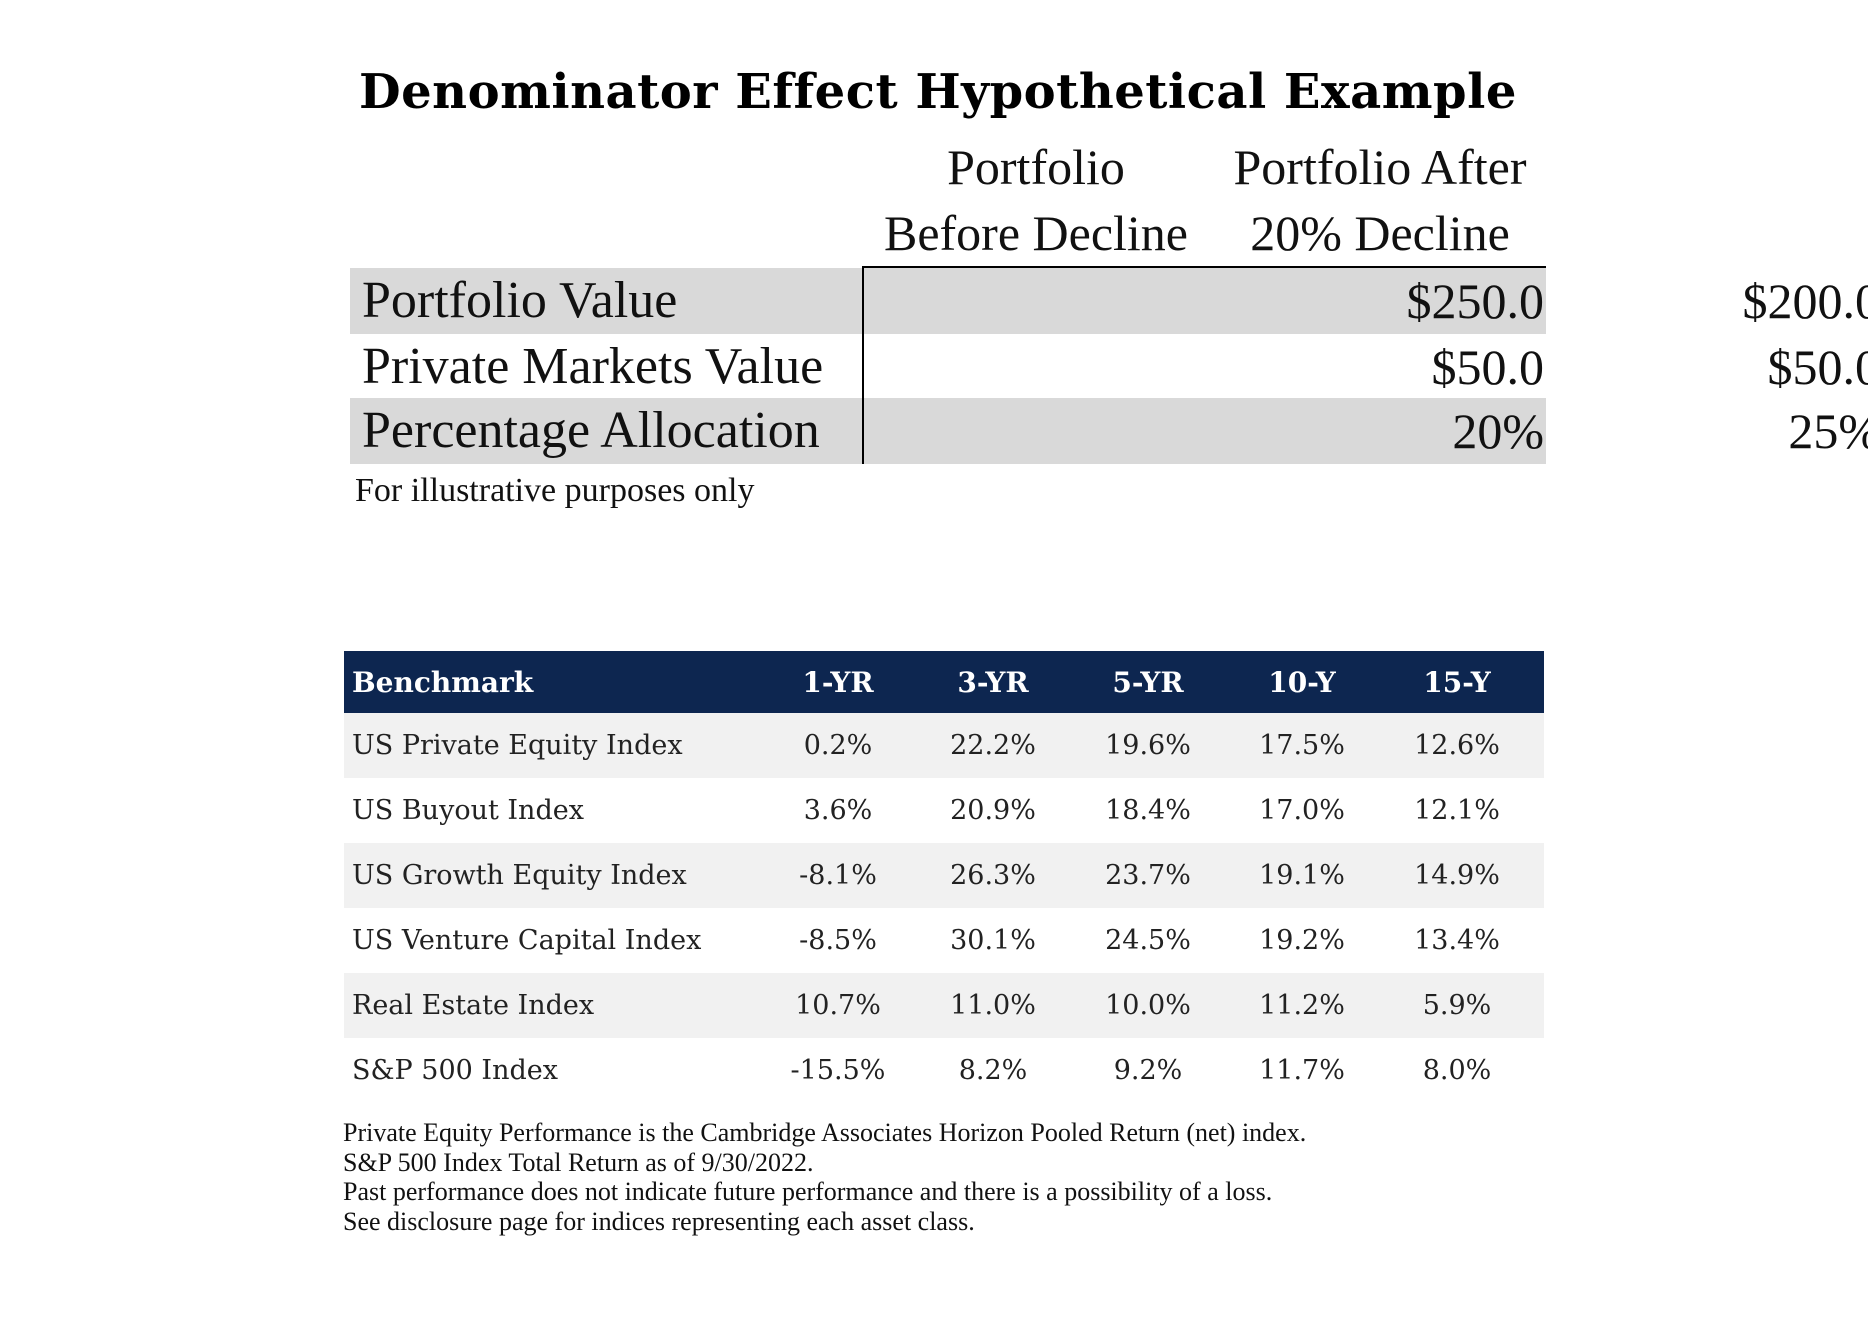  What do you see at coordinates (1302, 745) in the screenshot?
I see `return-y10: 17.5%` at bounding box center [1302, 745].